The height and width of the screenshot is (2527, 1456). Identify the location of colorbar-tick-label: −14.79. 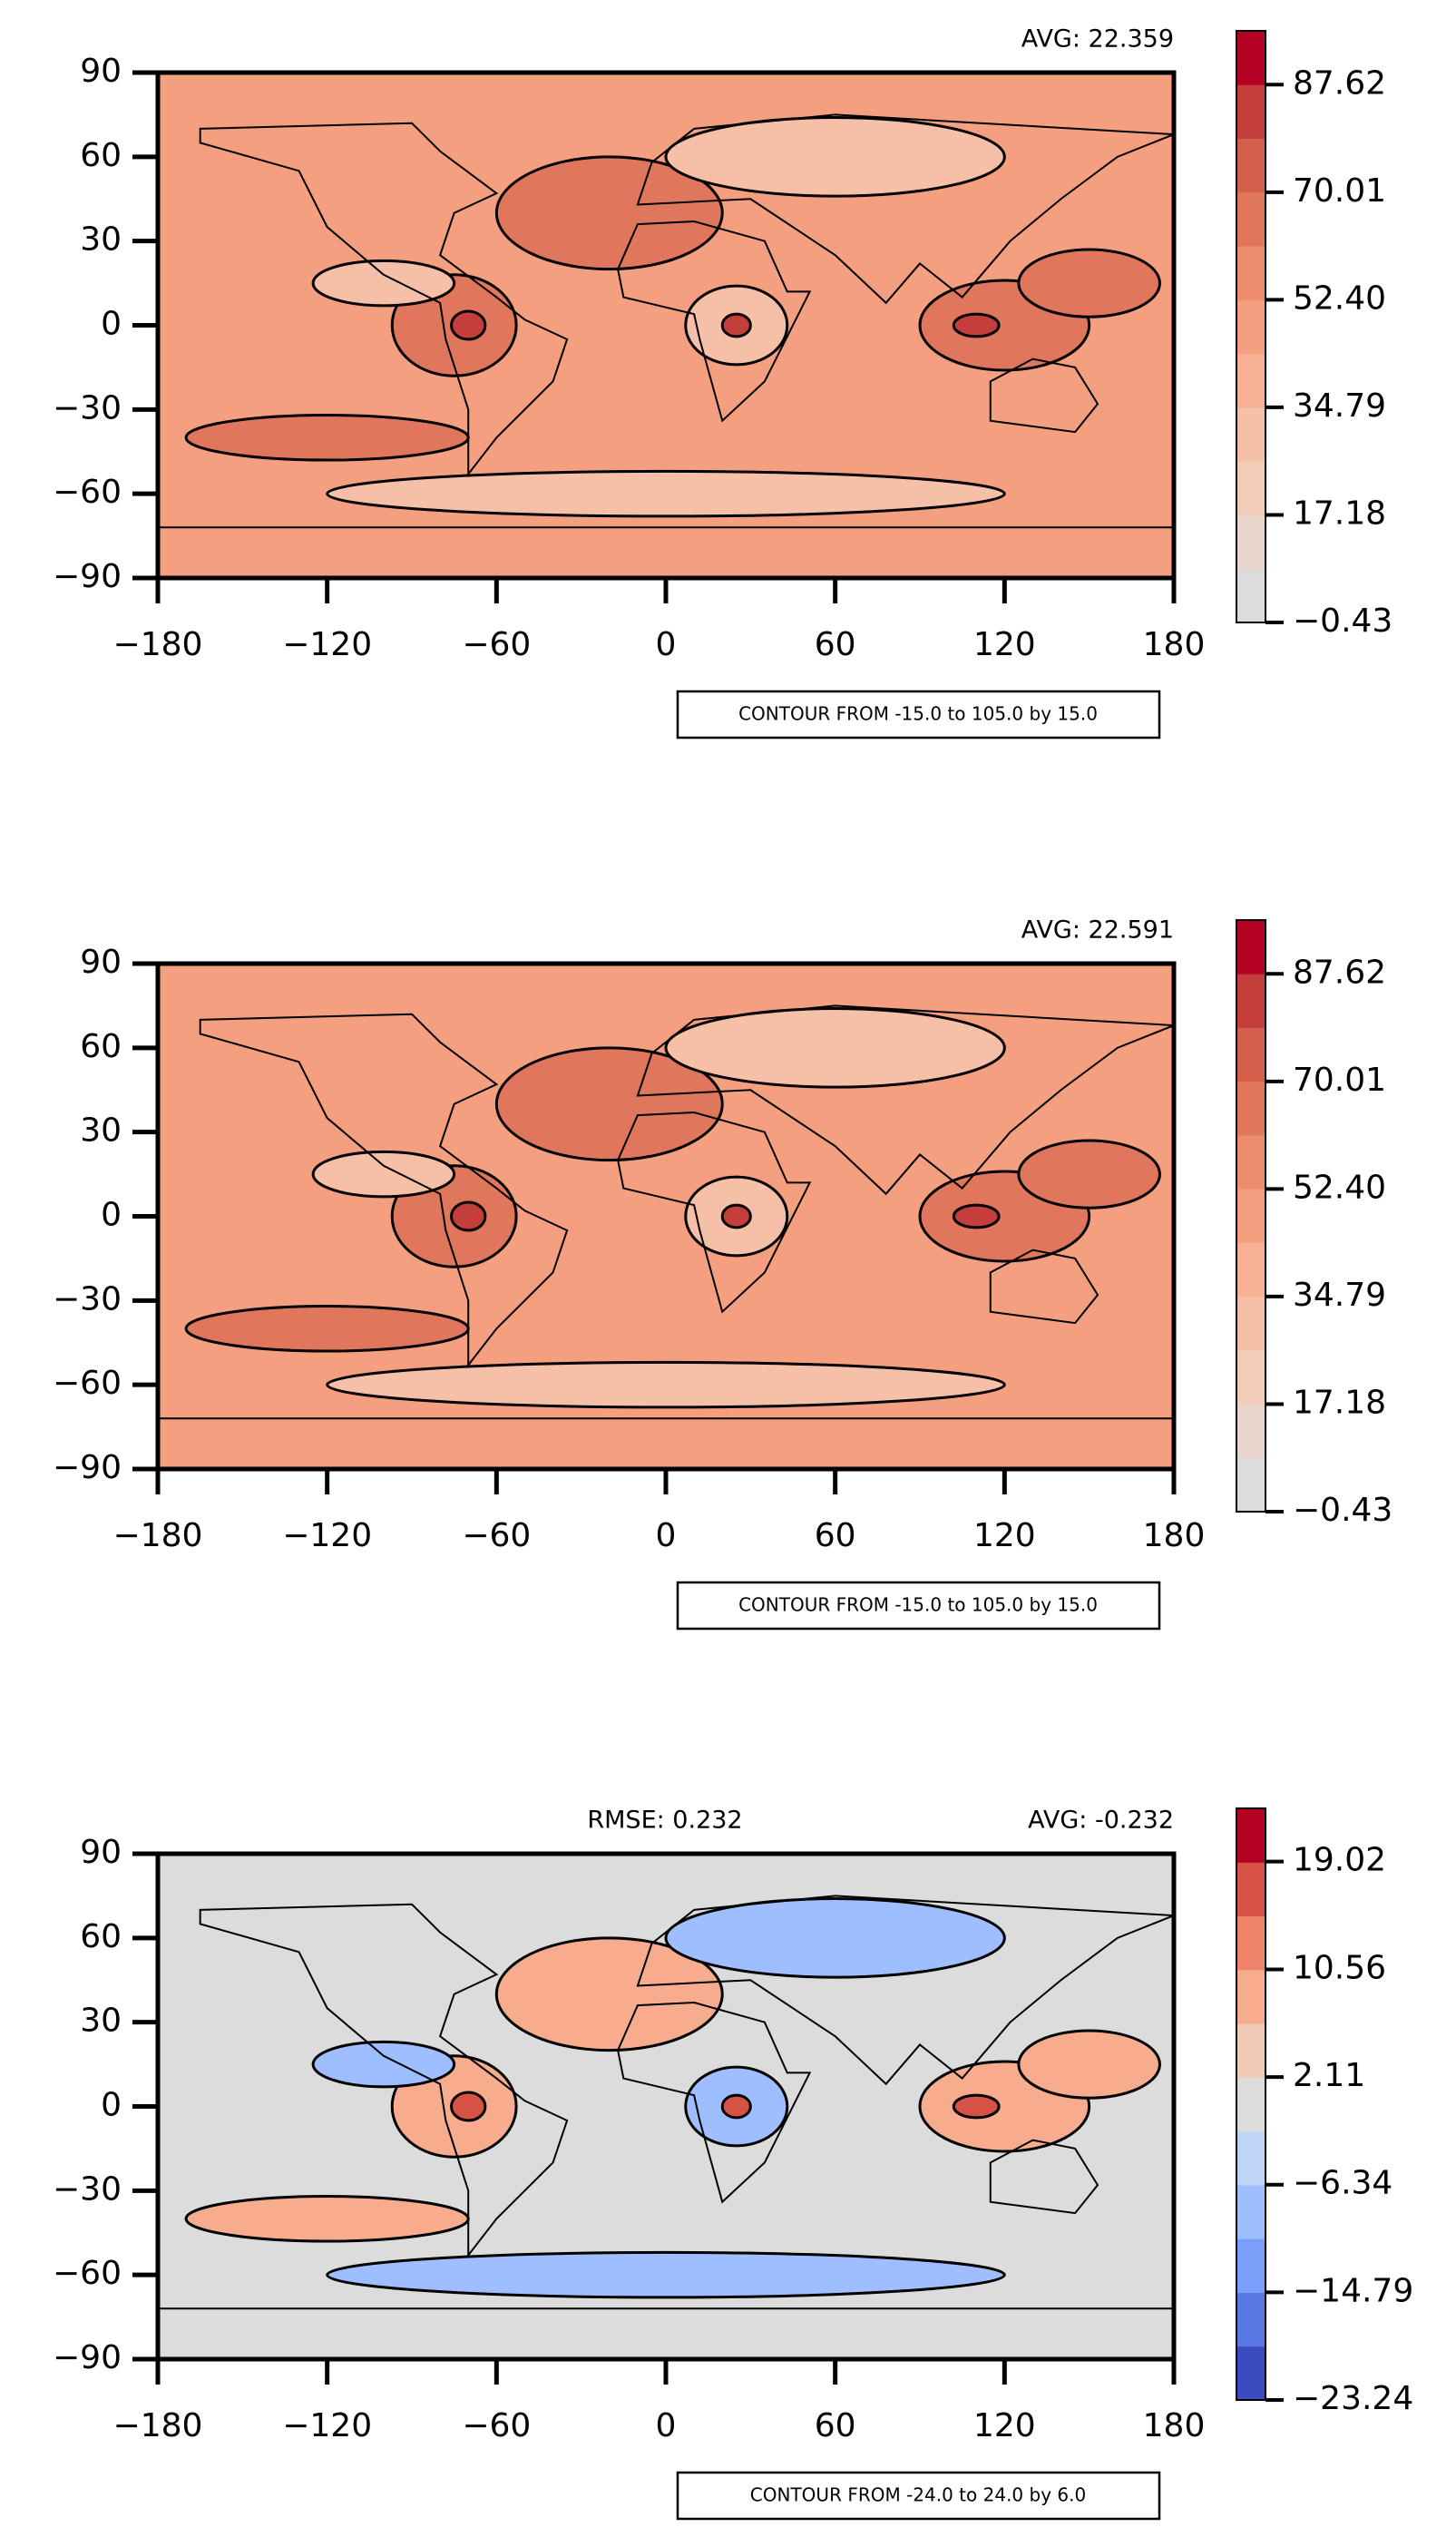
(1353, 2290).